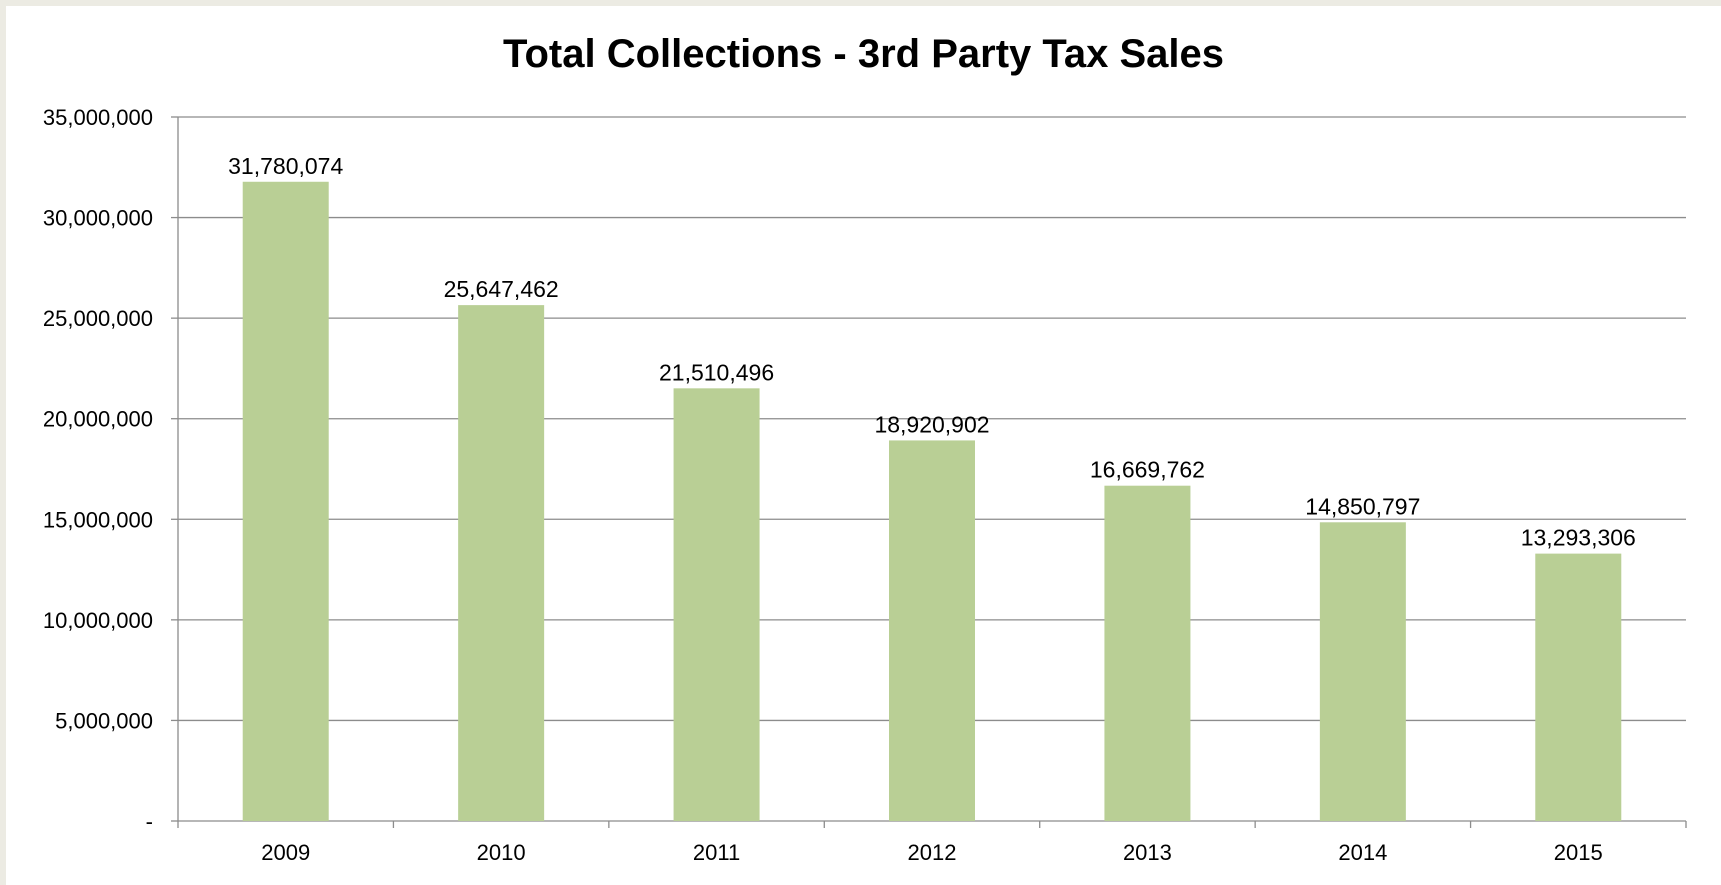 The image size is (1721, 885). I want to click on data-label: 25,647,462, so click(501, 289).